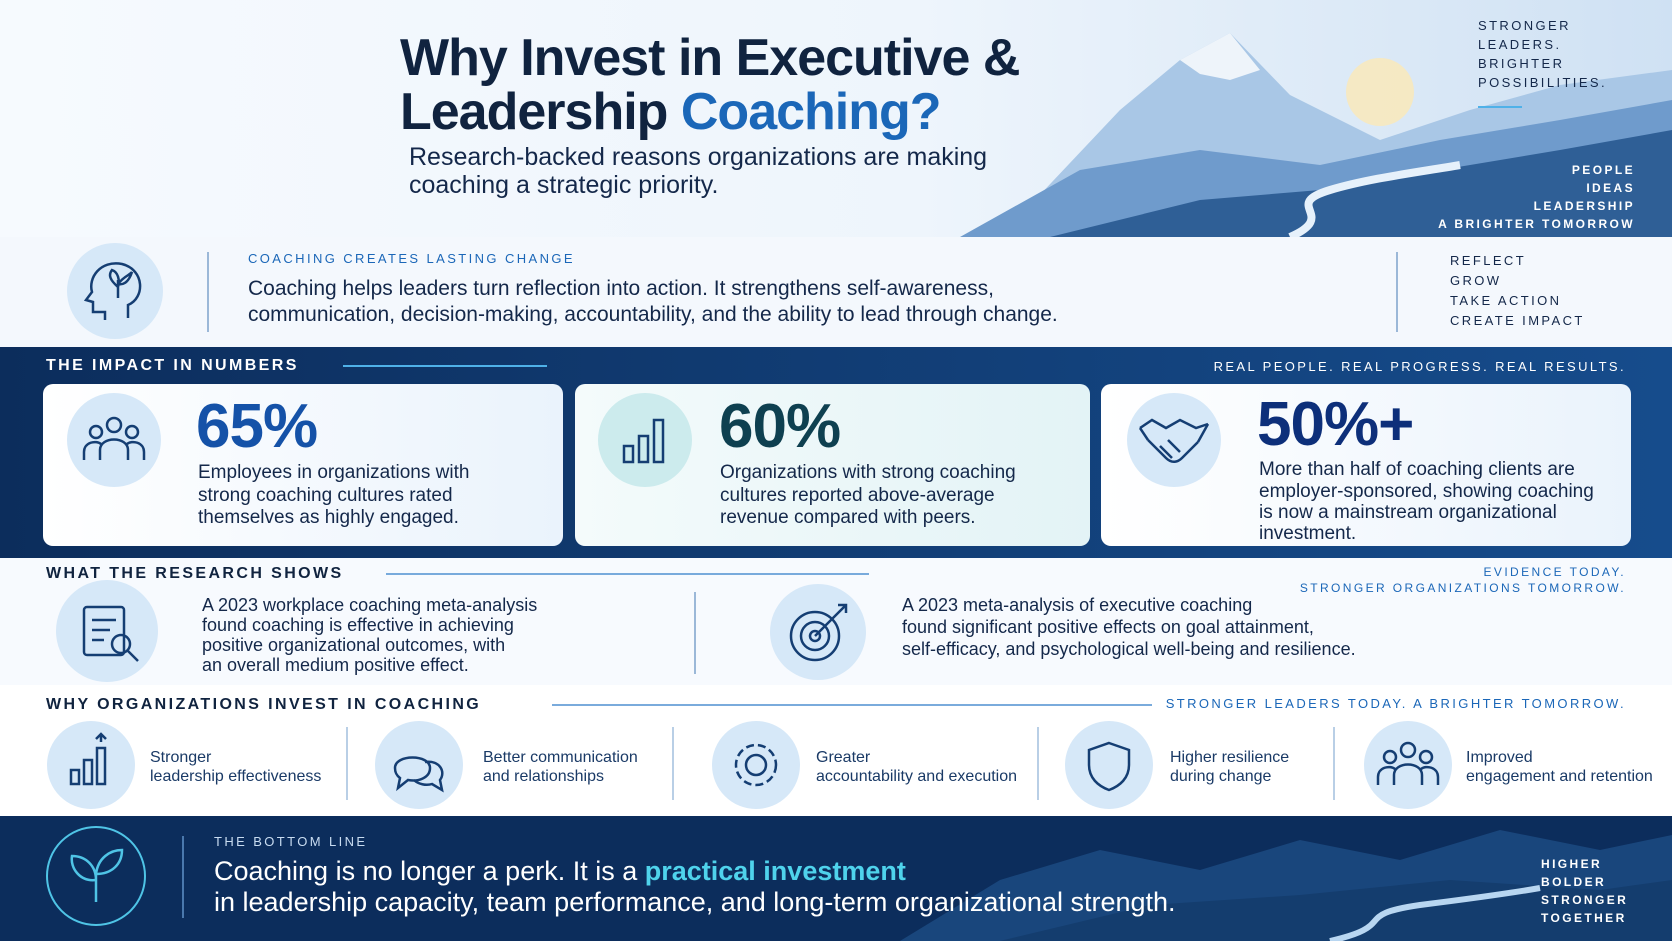  Describe the element at coordinates (1521, 63) in the screenshot. I see `tagline: BRIGHTER` at that location.